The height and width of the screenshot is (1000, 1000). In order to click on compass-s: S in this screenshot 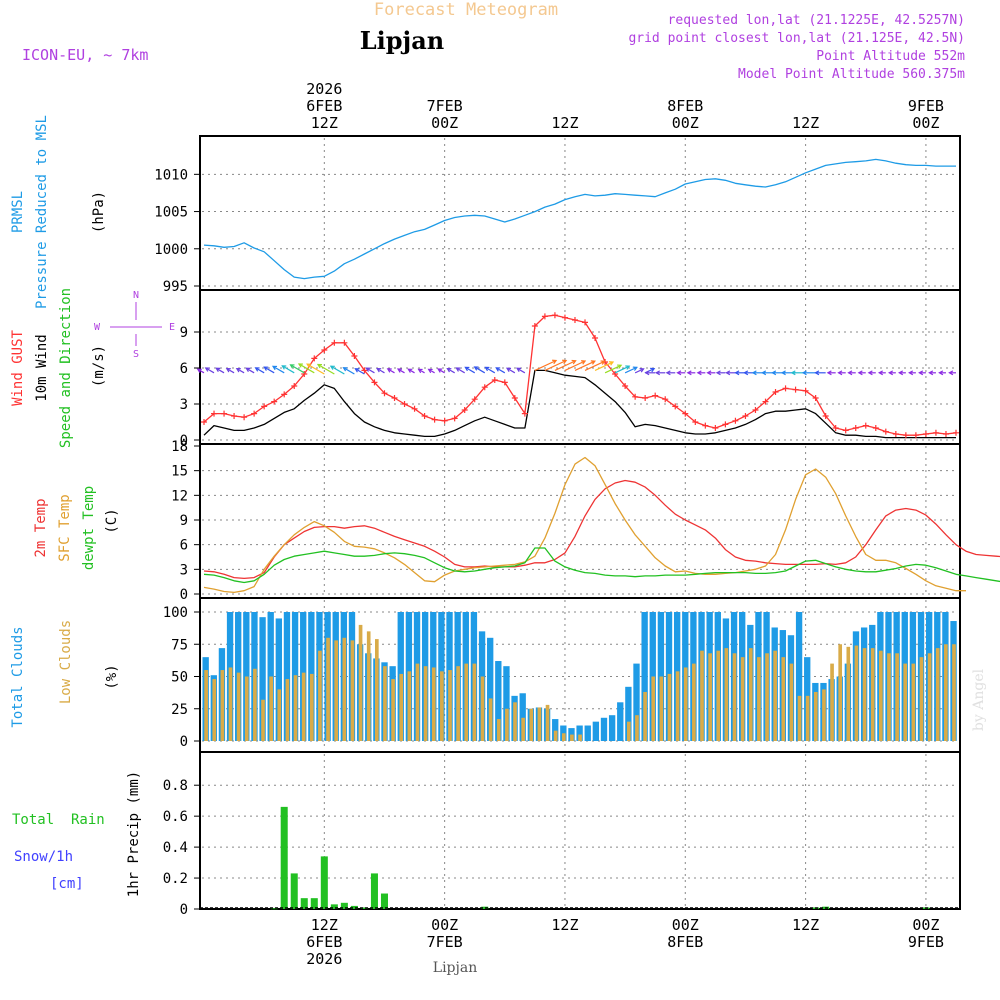, I will do `click(136, 354)`.